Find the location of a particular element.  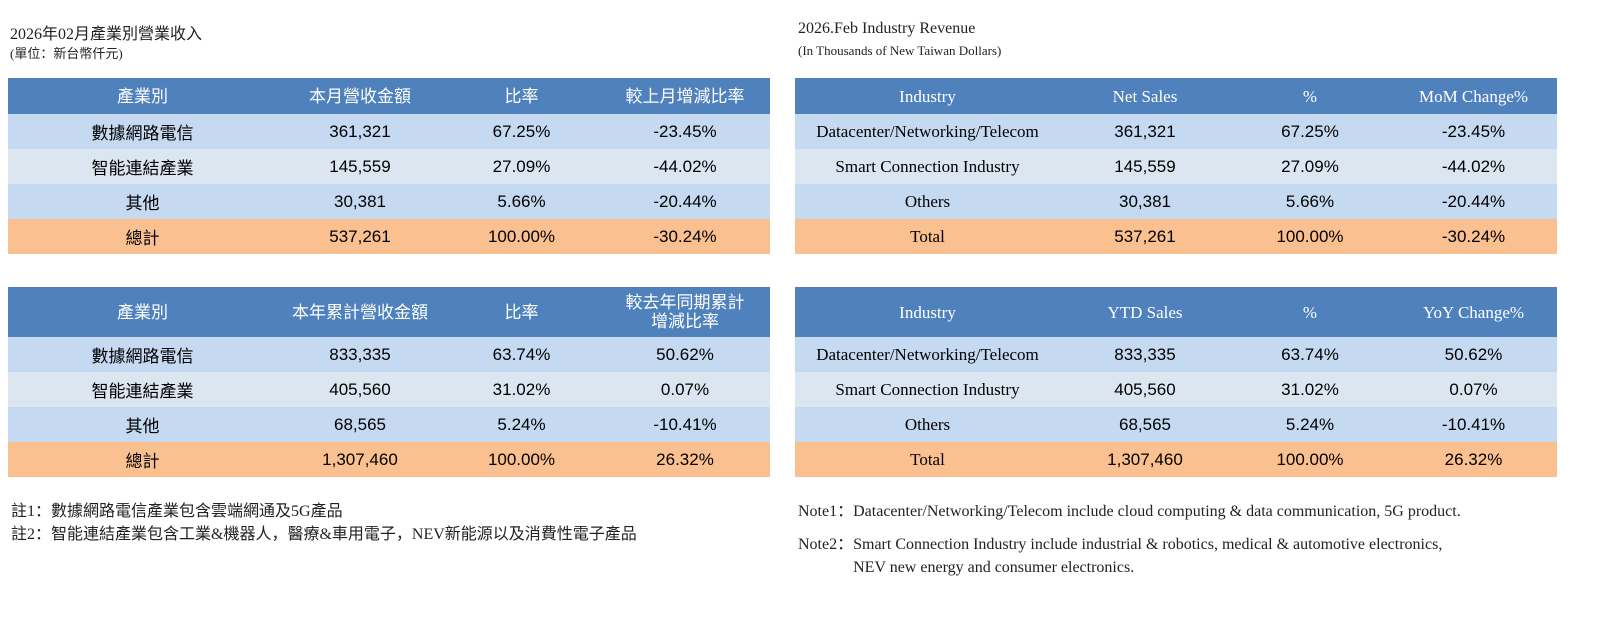

note-label: 註1： is located at coordinates (31, 511).